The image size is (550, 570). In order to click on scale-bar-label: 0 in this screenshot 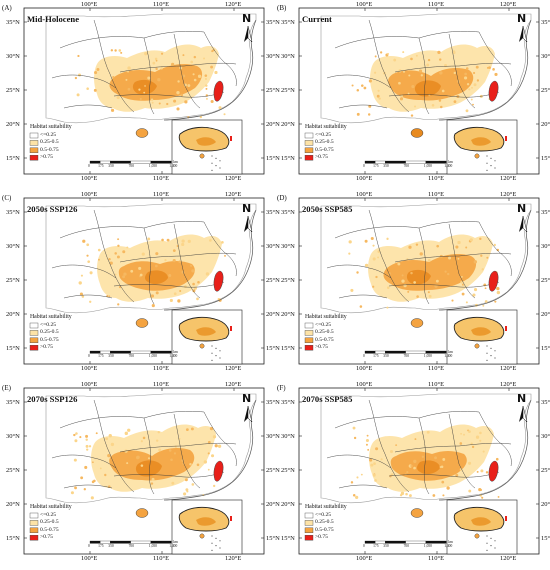, I will do `click(364, 546)`.